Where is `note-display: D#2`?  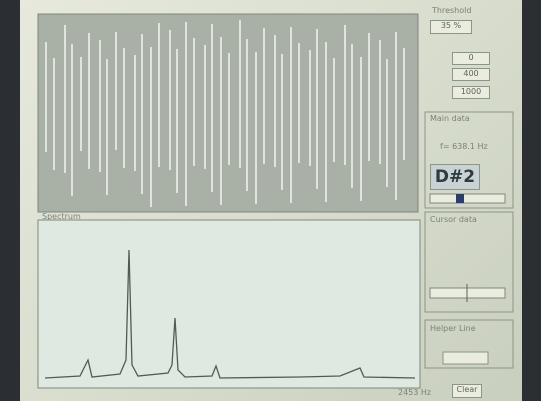 note-display: D#2 is located at coordinates (455, 177).